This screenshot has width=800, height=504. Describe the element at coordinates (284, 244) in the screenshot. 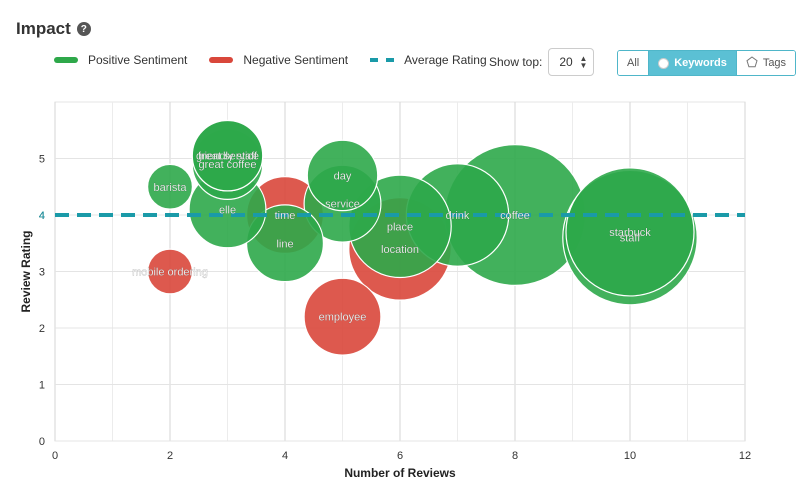

I see `bubble-label: line` at that location.